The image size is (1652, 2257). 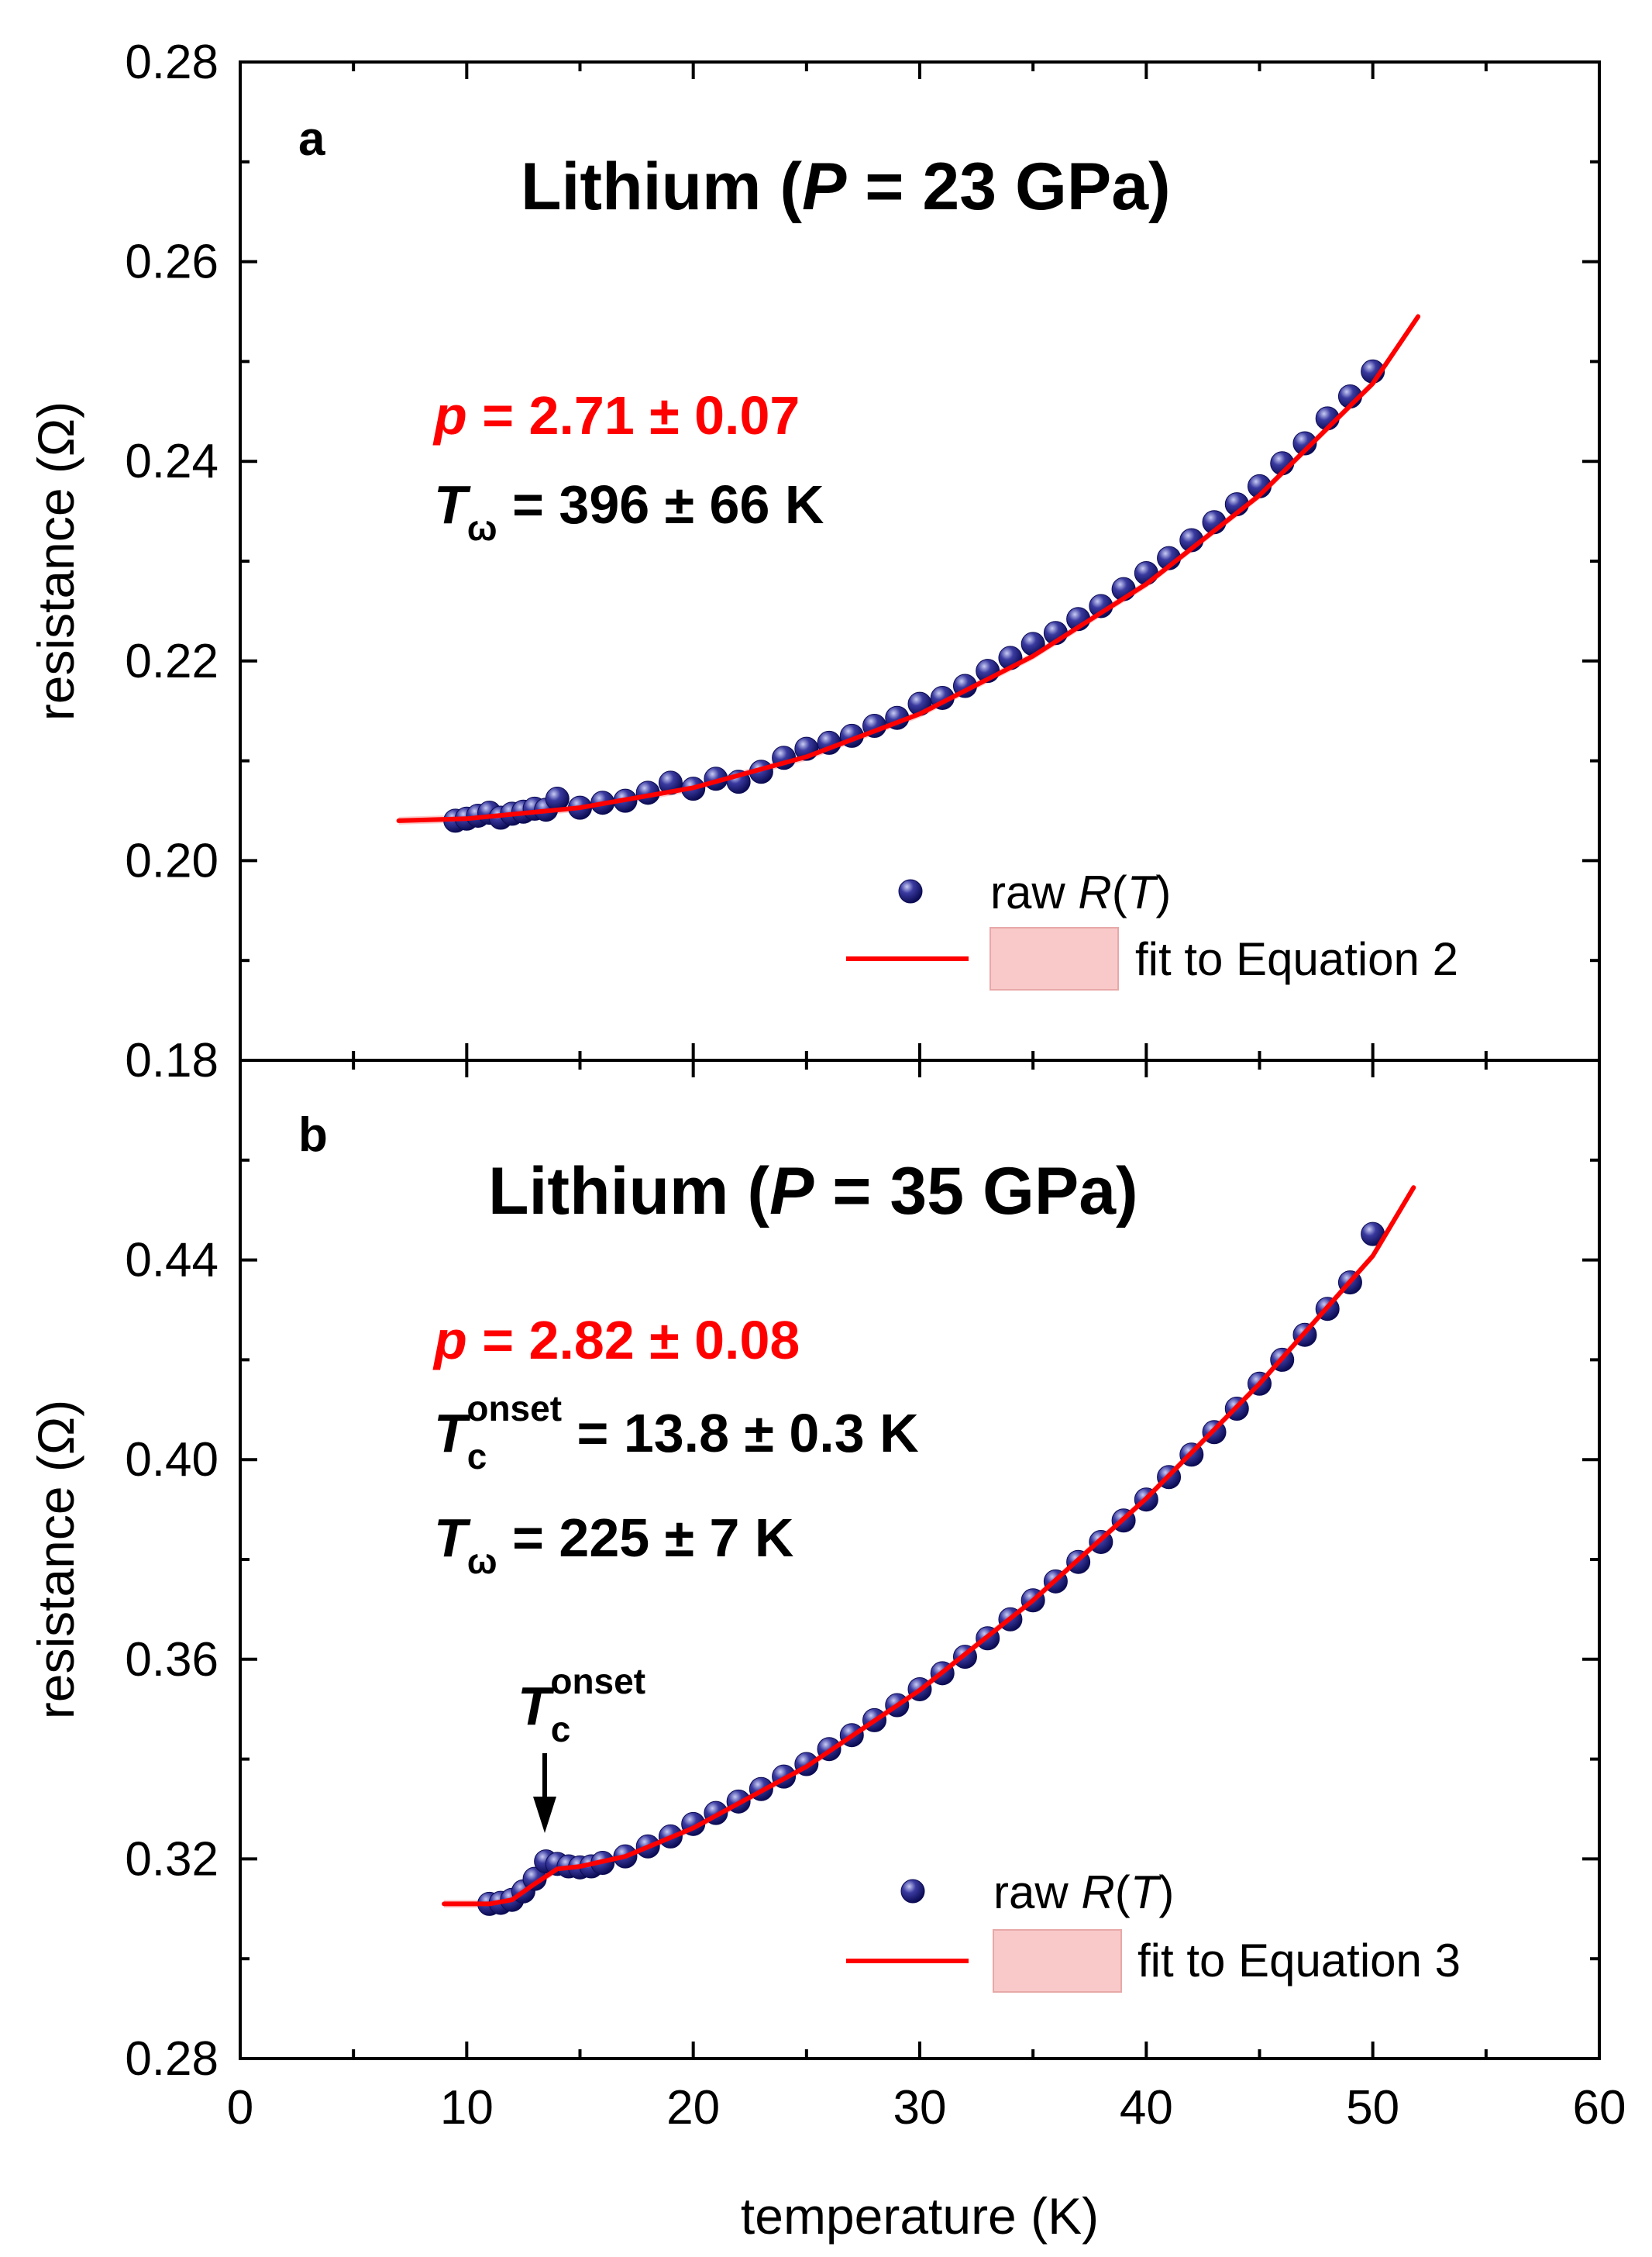 I want to click on panel-a-p-value: p = 2.71 ± 0.07, so click(x=616, y=416).